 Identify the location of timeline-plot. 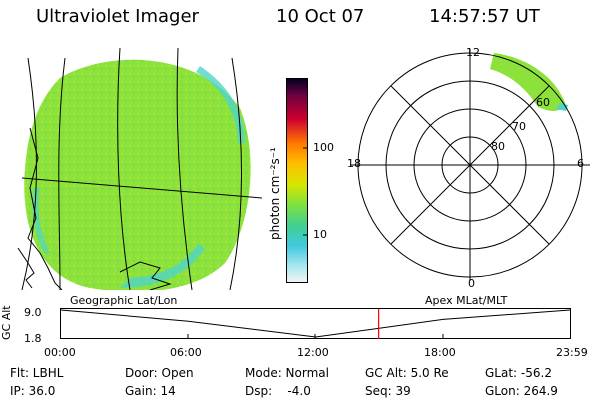
(315, 323).